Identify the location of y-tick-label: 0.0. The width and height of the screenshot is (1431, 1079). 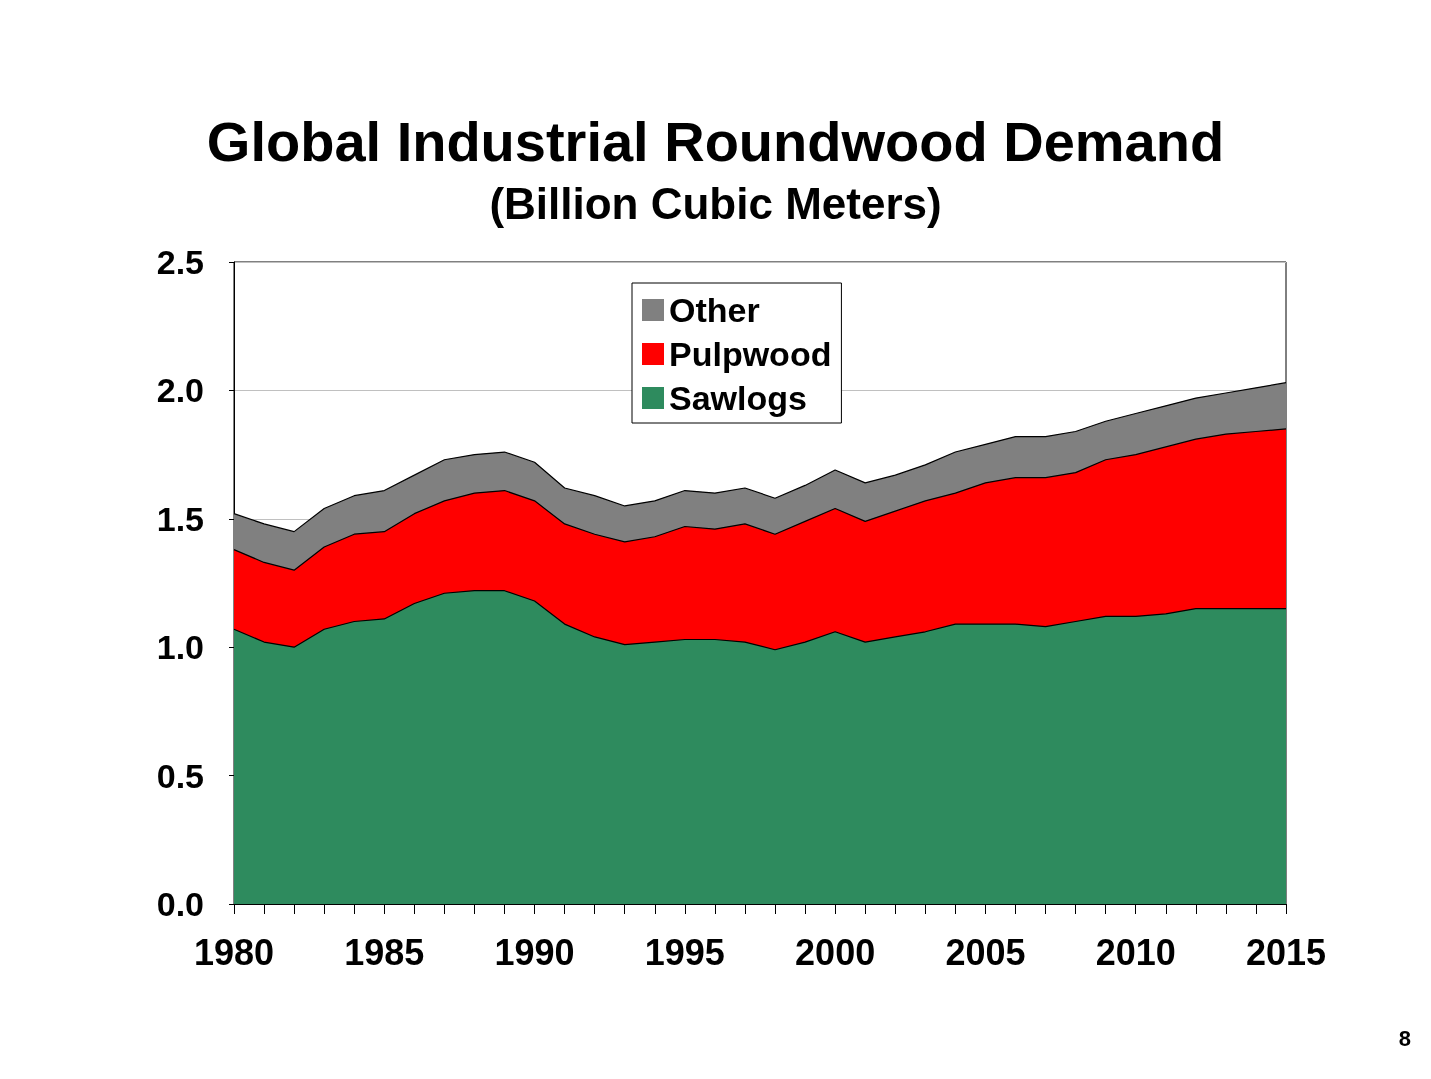
(180, 904).